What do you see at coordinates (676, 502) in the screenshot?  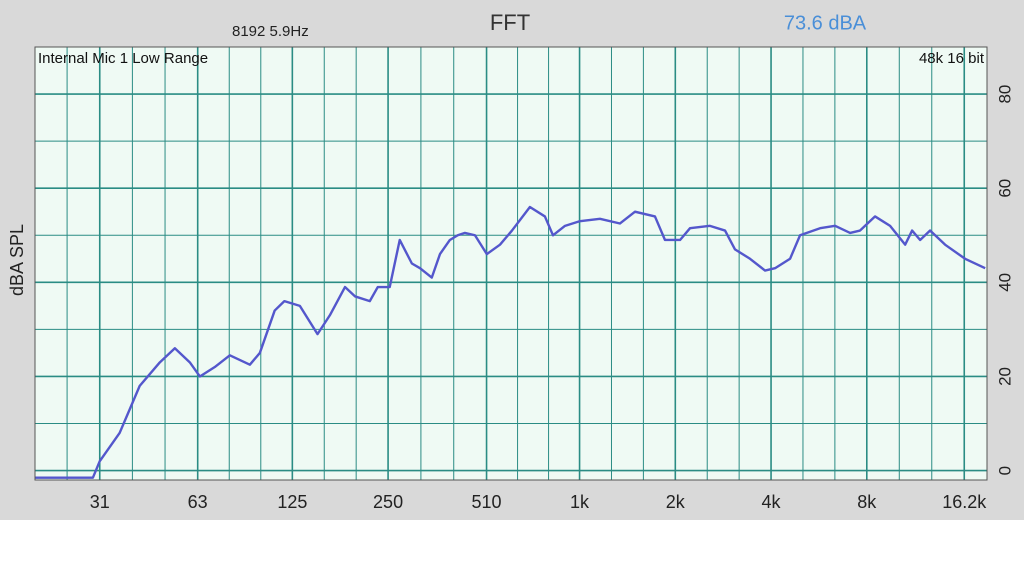 I see `x-tick-label: 2k` at bounding box center [676, 502].